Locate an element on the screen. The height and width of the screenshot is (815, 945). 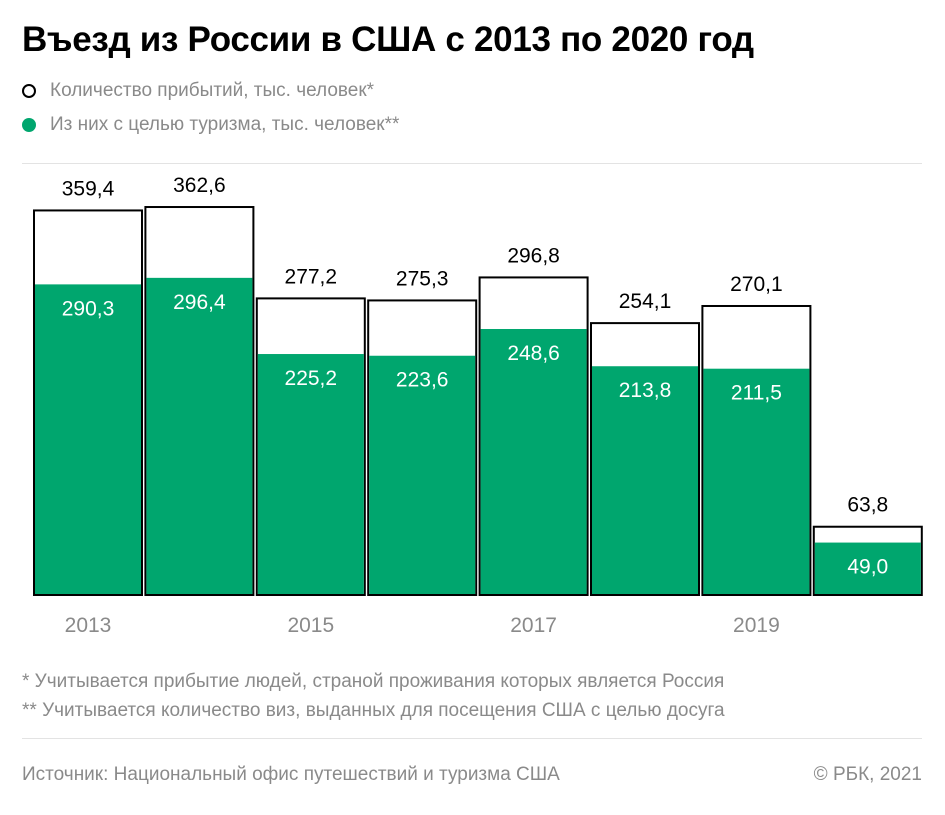
bottom-divider is located at coordinates (472, 738).